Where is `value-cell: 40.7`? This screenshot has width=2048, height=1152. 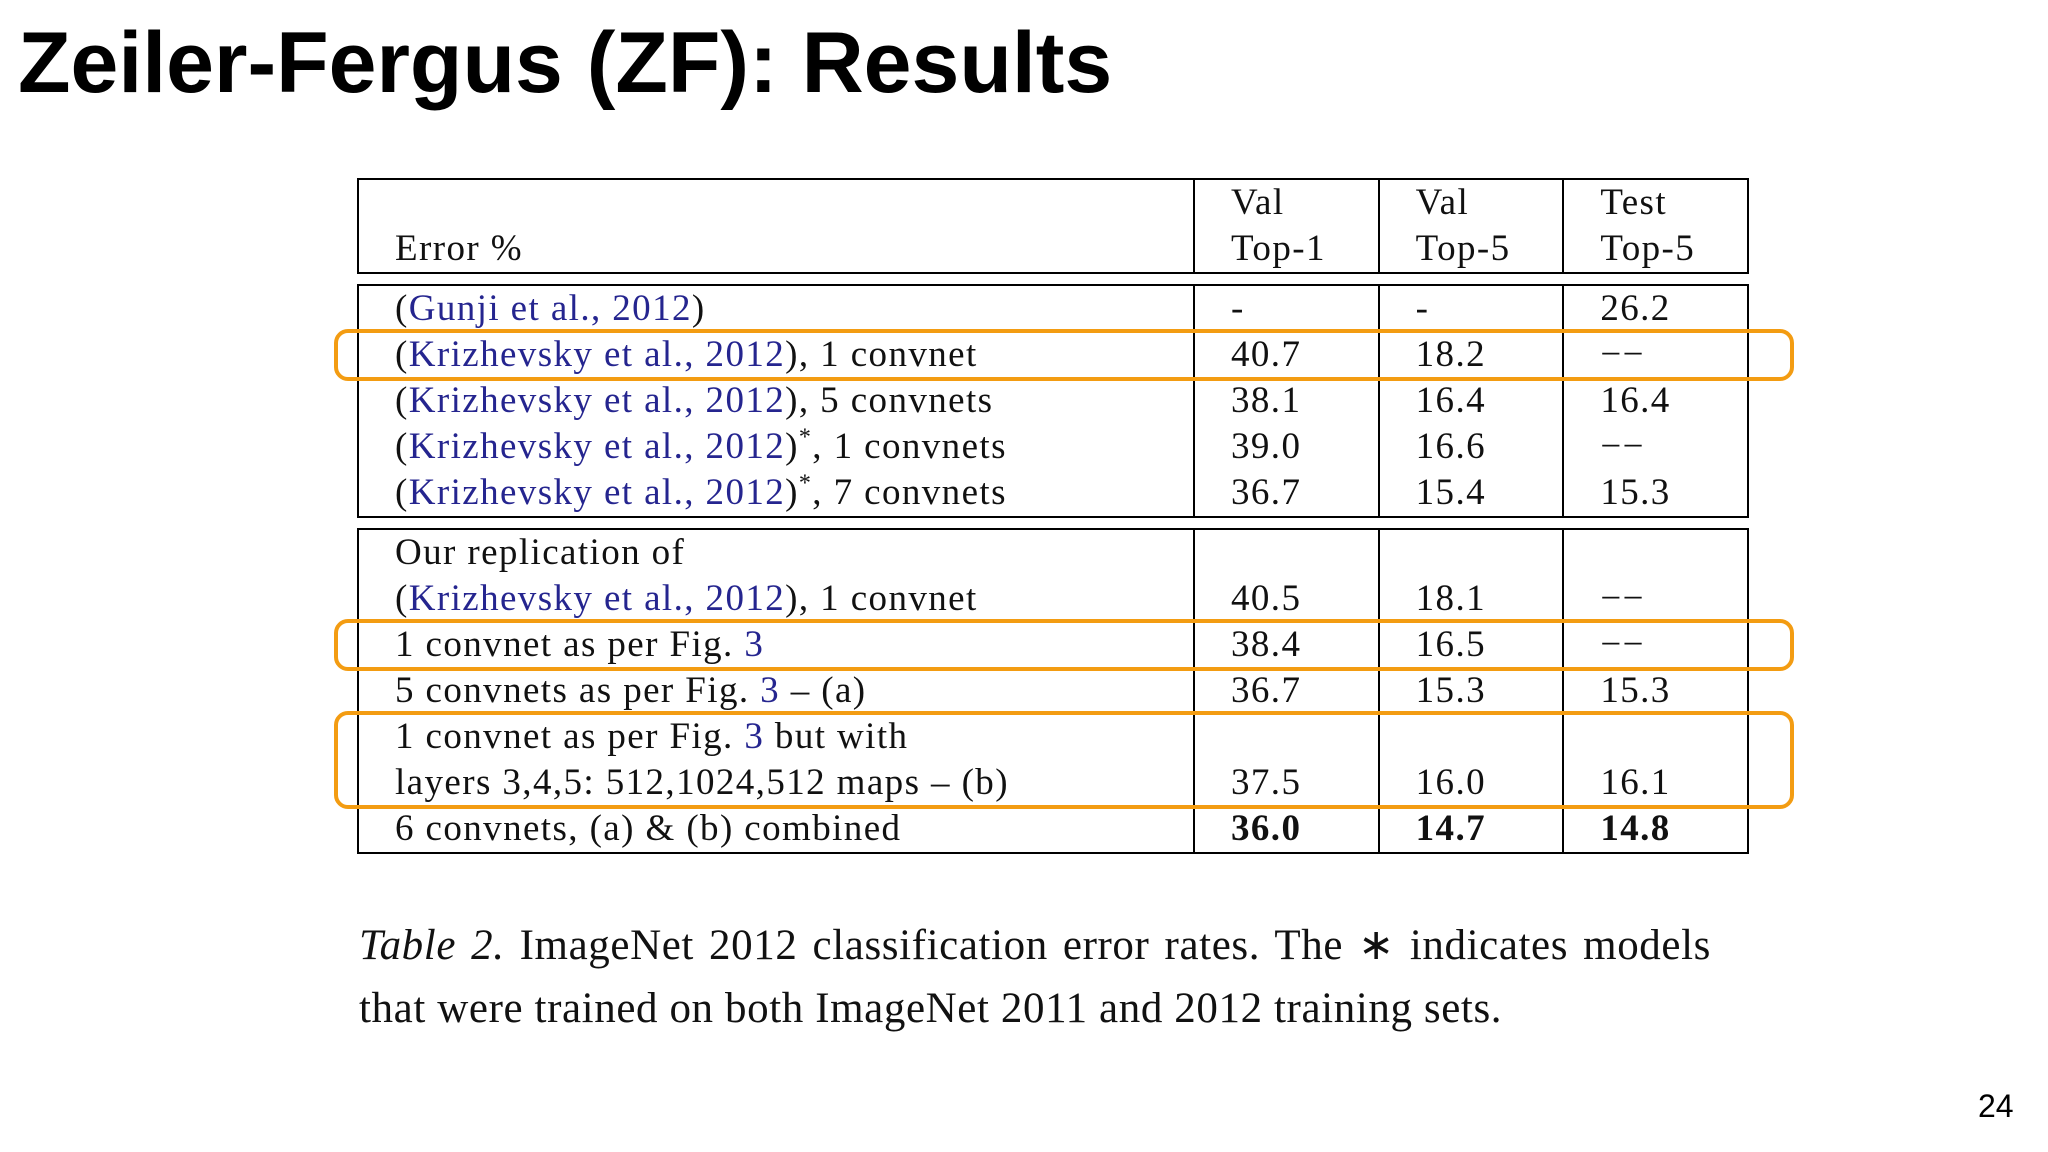
value-cell: 40.7 is located at coordinates (1286, 355).